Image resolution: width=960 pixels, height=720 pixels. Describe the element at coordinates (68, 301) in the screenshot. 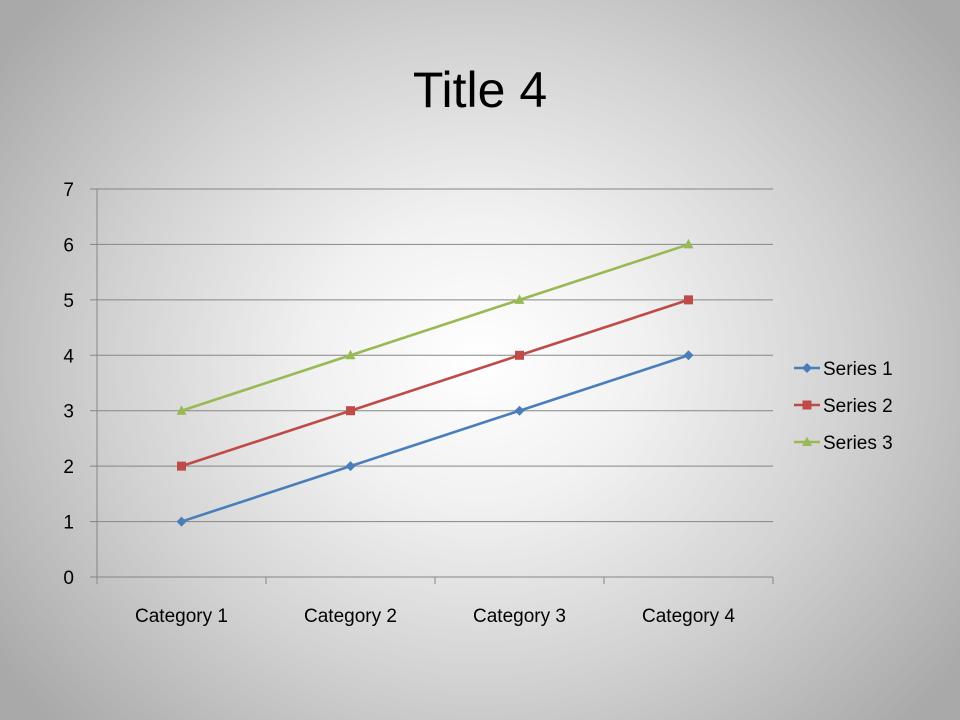

I see `y-tick-label: 5` at that location.